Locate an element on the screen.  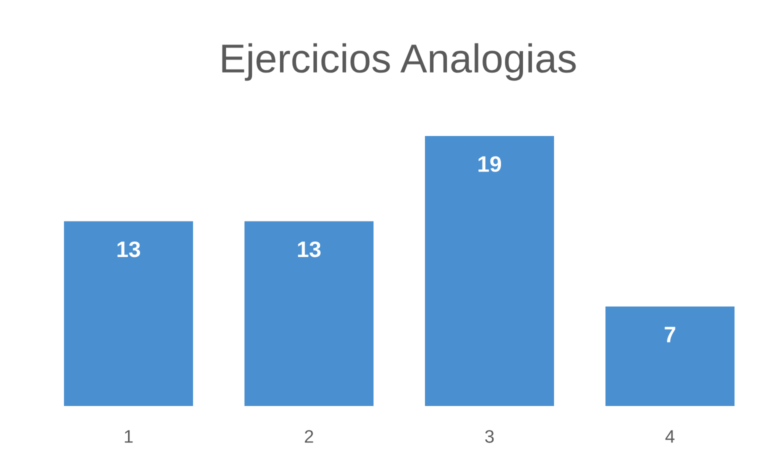
data-label: 7 is located at coordinates (670, 334).